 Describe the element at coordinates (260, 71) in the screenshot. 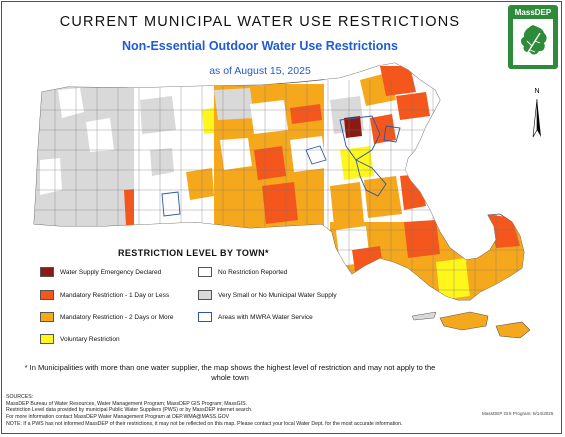

I see `map-date: as of August 15, 2025` at that location.